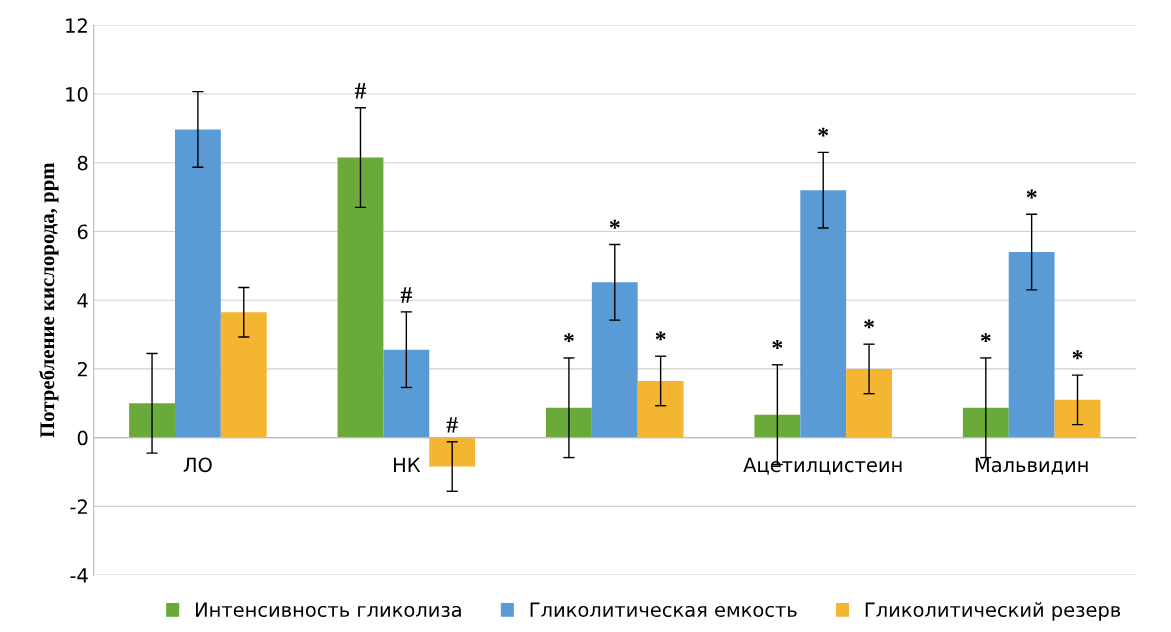 This screenshot has width=1171, height=632. I want to click on y-tick-label: 10, so click(77, 94).